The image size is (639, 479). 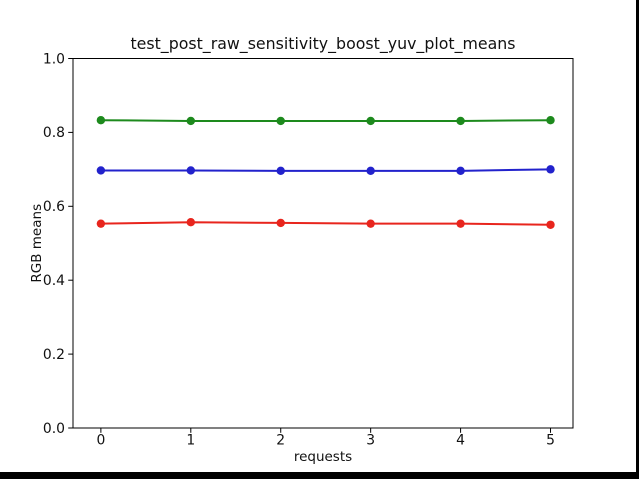 What do you see at coordinates (637, 239) in the screenshot?
I see `right-black-stripe` at bounding box center [637, 239].